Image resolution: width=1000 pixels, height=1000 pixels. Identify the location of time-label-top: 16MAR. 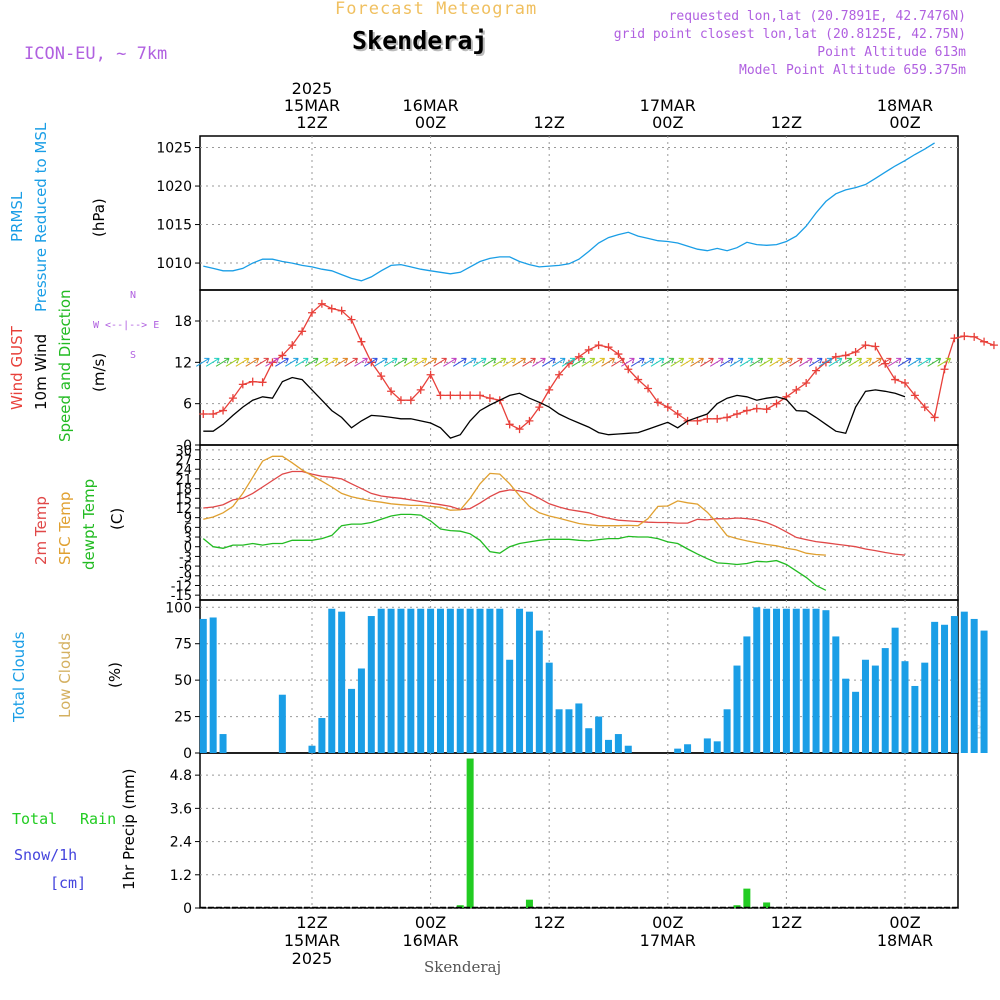
(430, 105).